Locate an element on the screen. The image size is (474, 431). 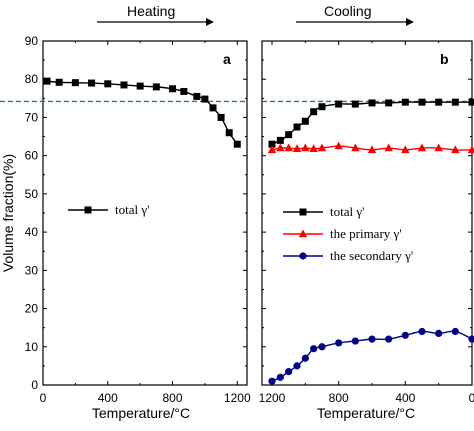
y-tick-label: 50 is located at coordinates (32, 194).